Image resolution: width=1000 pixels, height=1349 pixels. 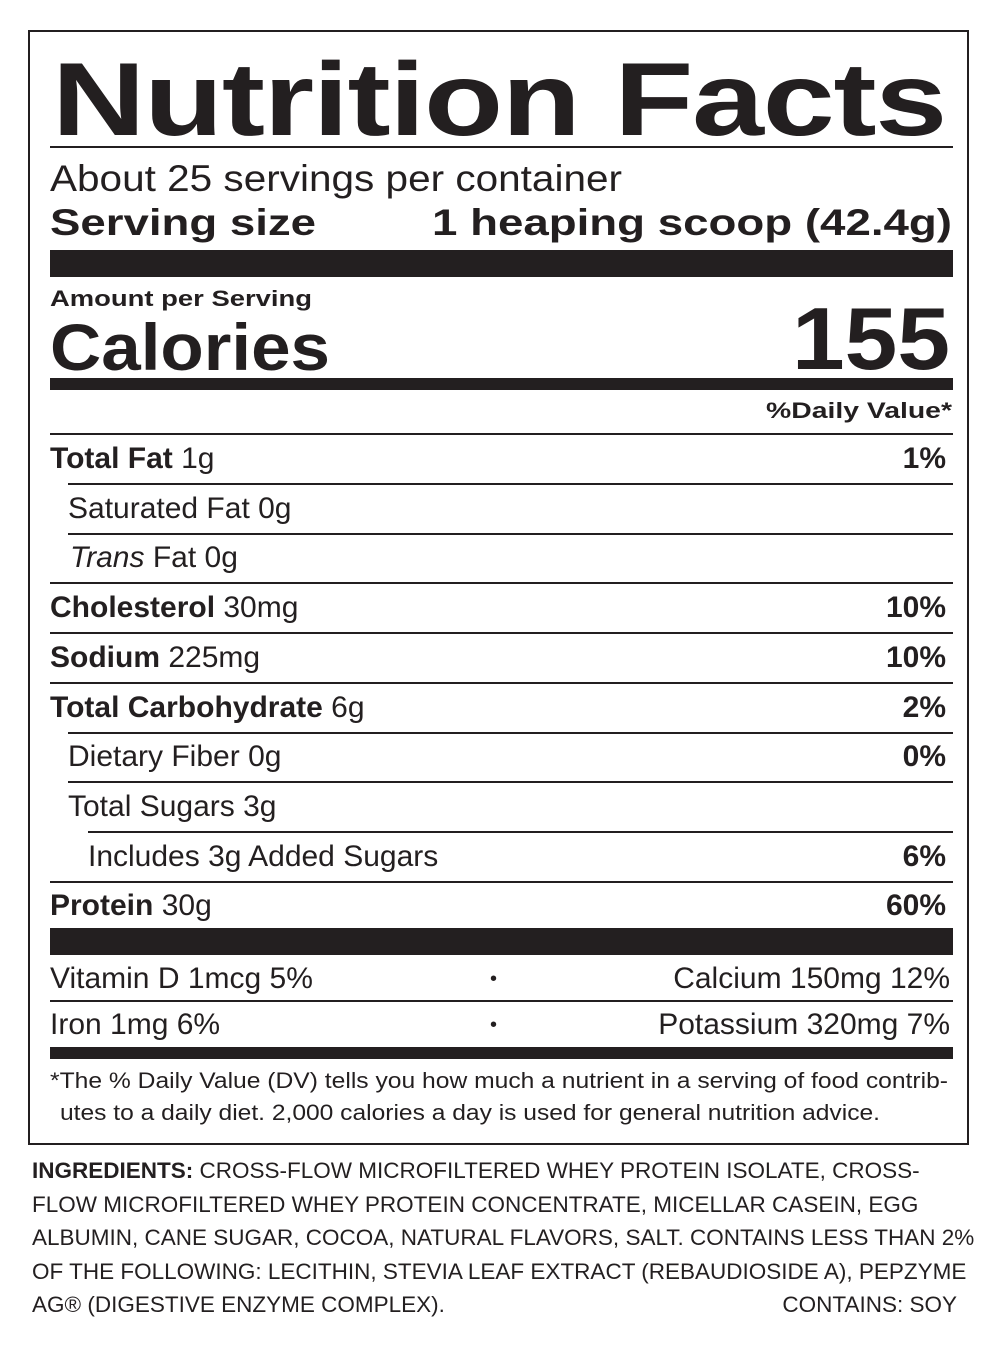 What do you see at coordinates (263, 856) in the screenshot?
I see `nutrient-name: Includes 3g Added Sugars` at bounding box center [263, 856].